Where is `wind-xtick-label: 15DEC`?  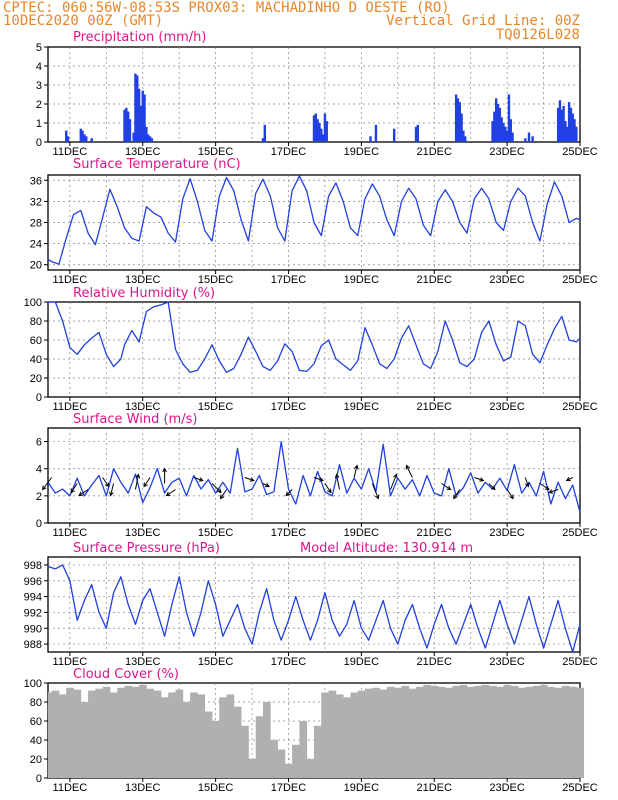
wind-xtick-label: 15DEC is located at coordinates (216, 533).